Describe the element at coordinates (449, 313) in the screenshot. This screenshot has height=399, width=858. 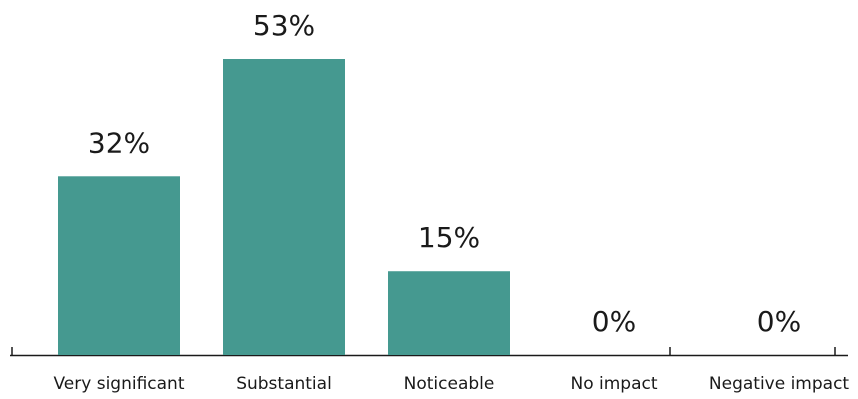
I see `bar-noticeable` at that location.